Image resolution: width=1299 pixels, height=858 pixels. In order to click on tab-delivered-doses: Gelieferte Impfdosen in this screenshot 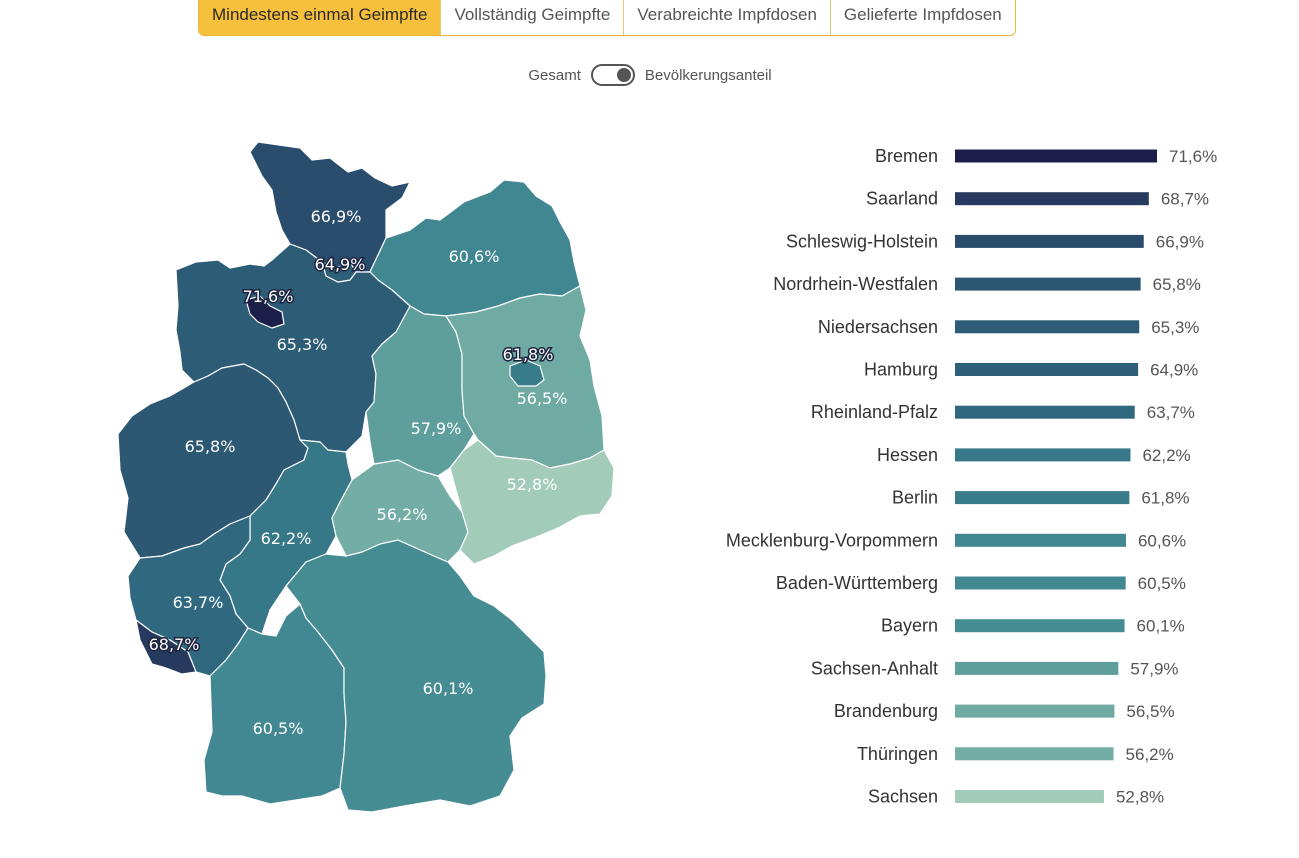, I will do `click(922, 17)`.